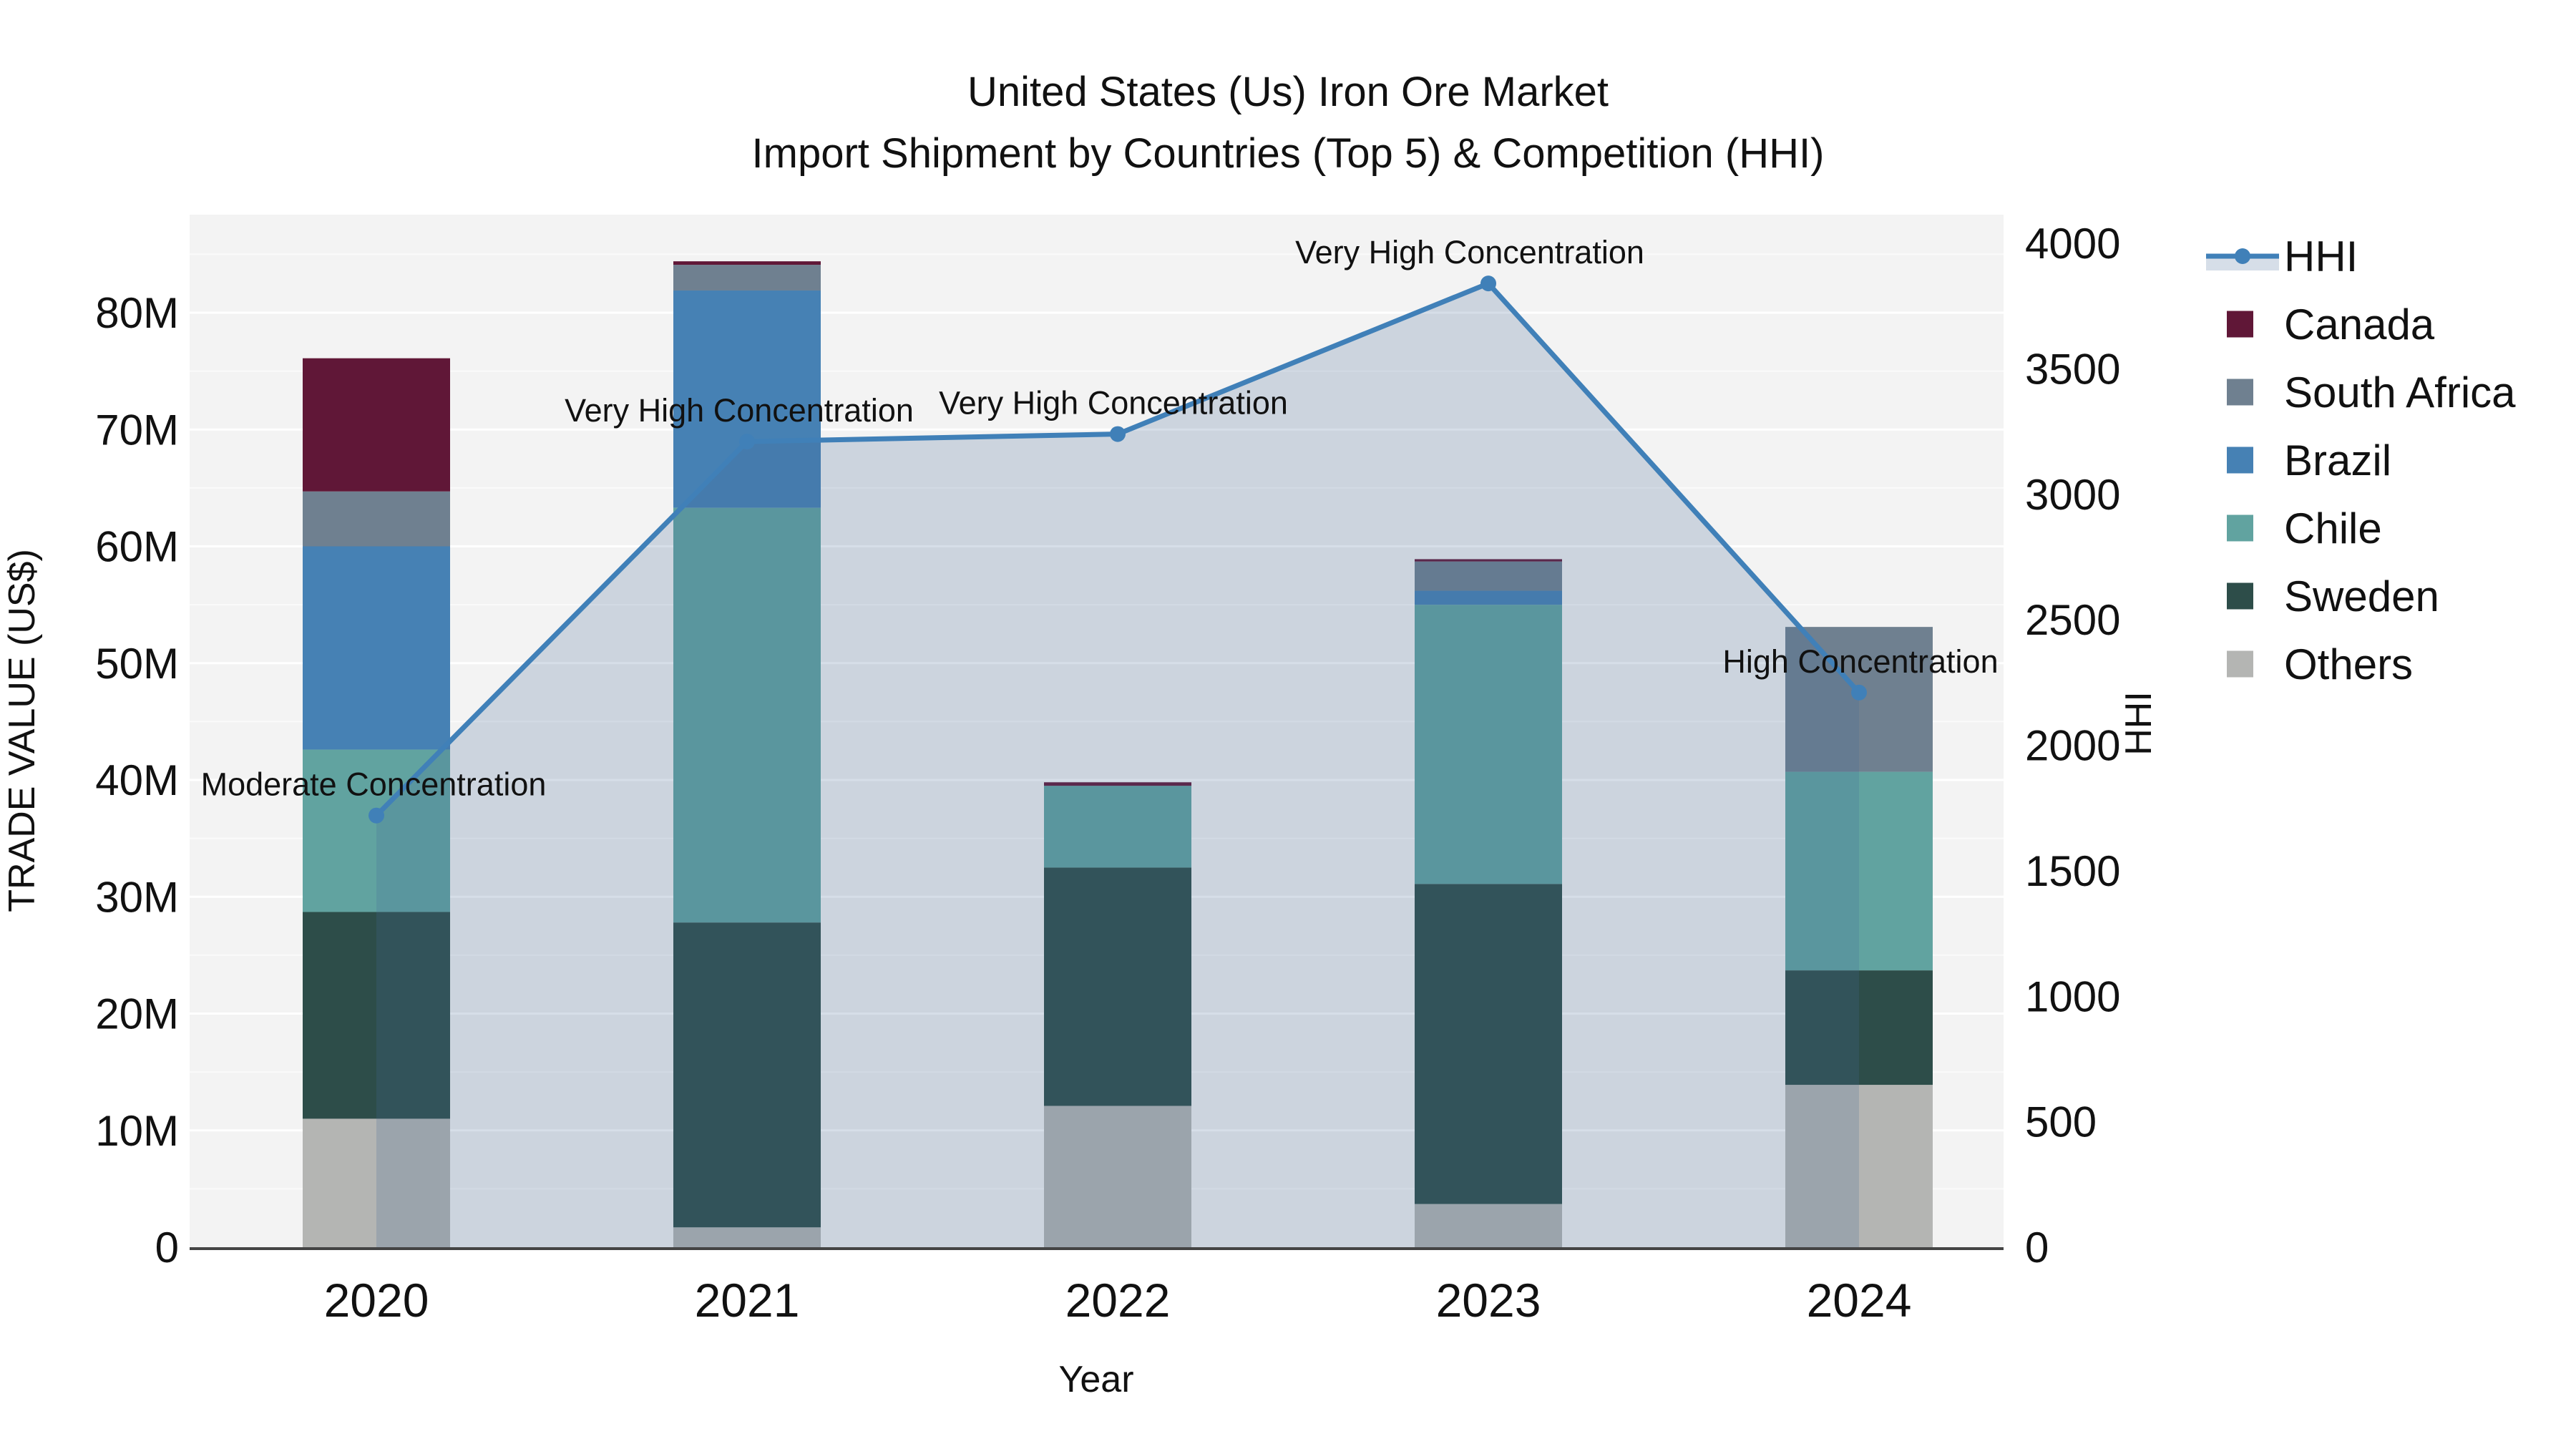 The width and height of the screenshot is (2576, 1449). I want to click on y-right-tick-label: 3000, so click(2072, 495).